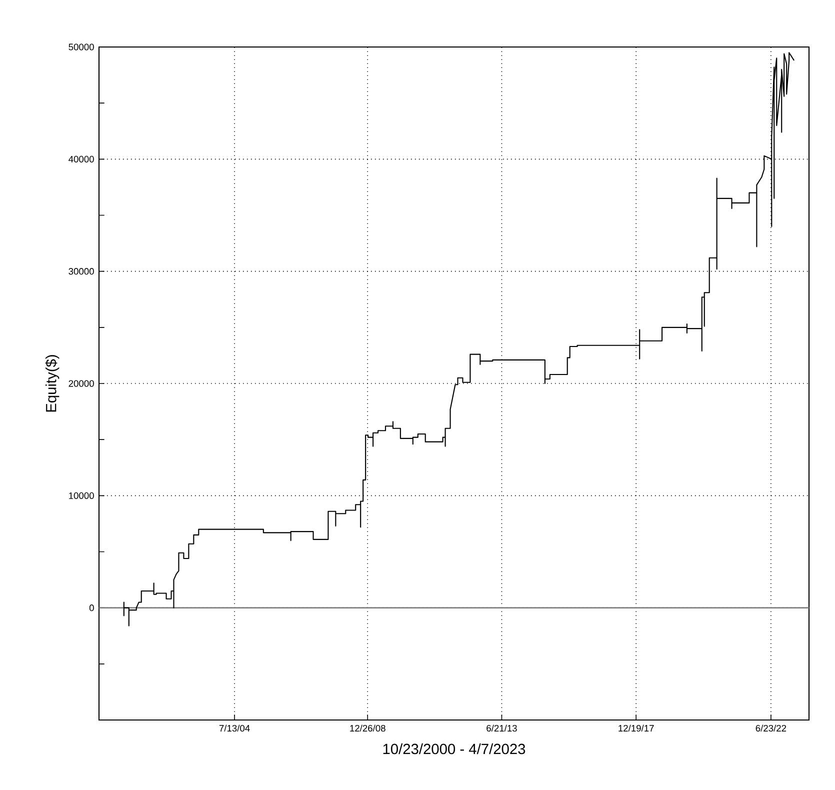  I want to click on x-tick-label: 6/21/13, so click(501, 728).